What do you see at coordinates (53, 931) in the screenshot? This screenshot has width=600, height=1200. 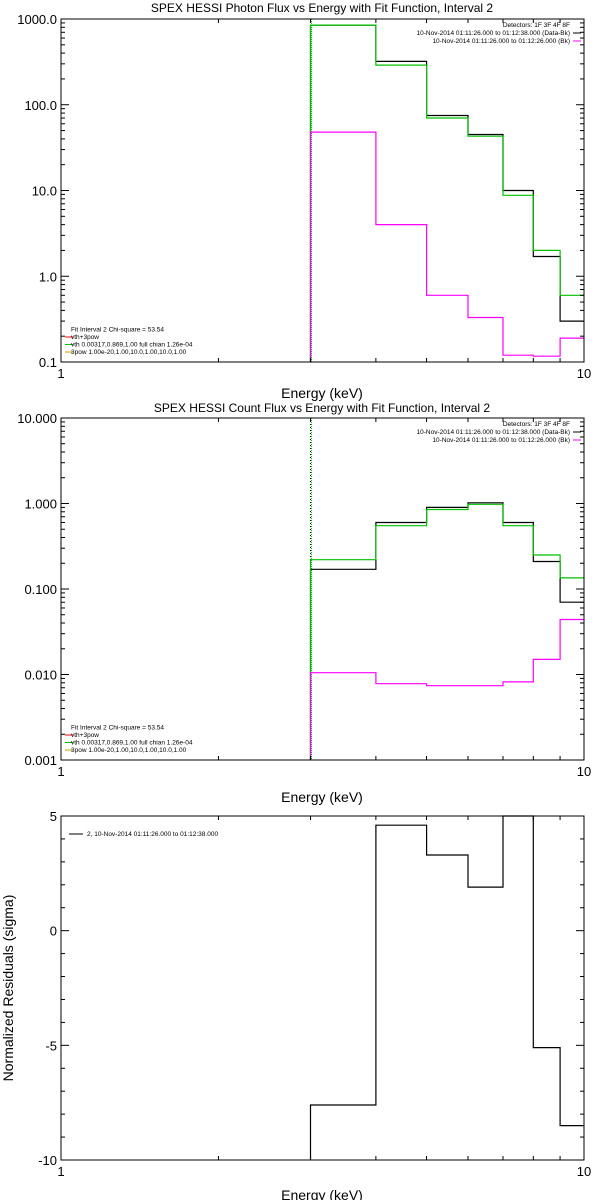 I see `y-tick-label: 0` at bounding box center [53, 931].